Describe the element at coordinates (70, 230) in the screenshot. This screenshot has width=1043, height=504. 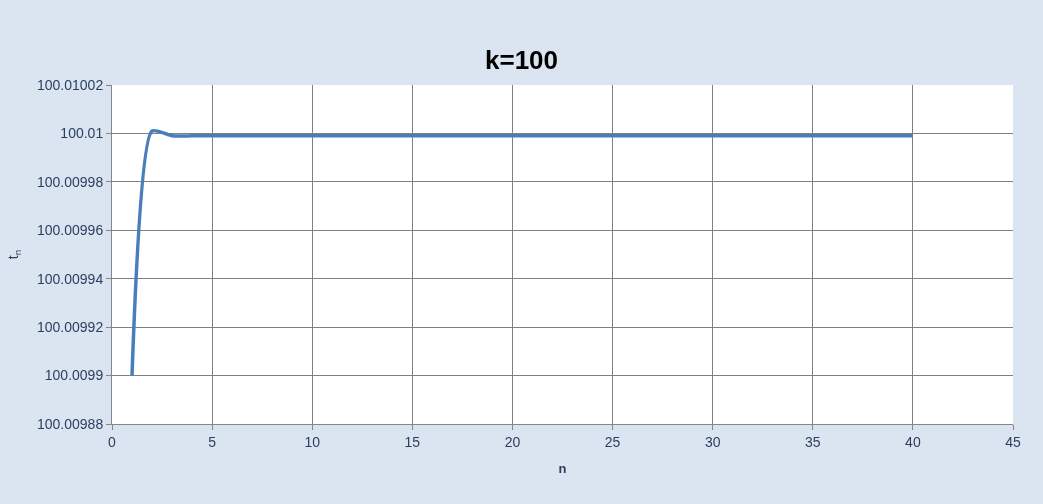
I see `y-tick-label: 100.00996` at that location.